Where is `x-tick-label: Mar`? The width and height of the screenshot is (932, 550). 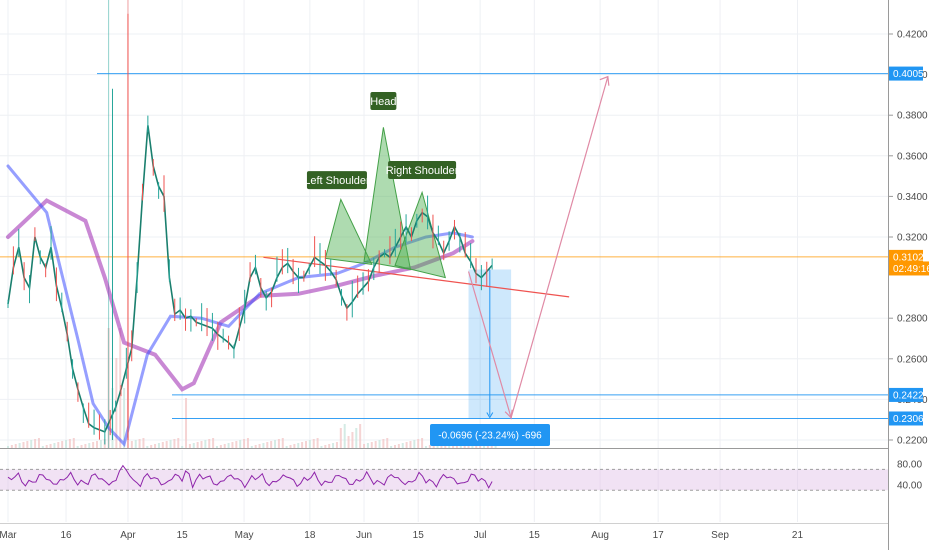
x-tick-label: Mar is located at coordinates (8, 535).